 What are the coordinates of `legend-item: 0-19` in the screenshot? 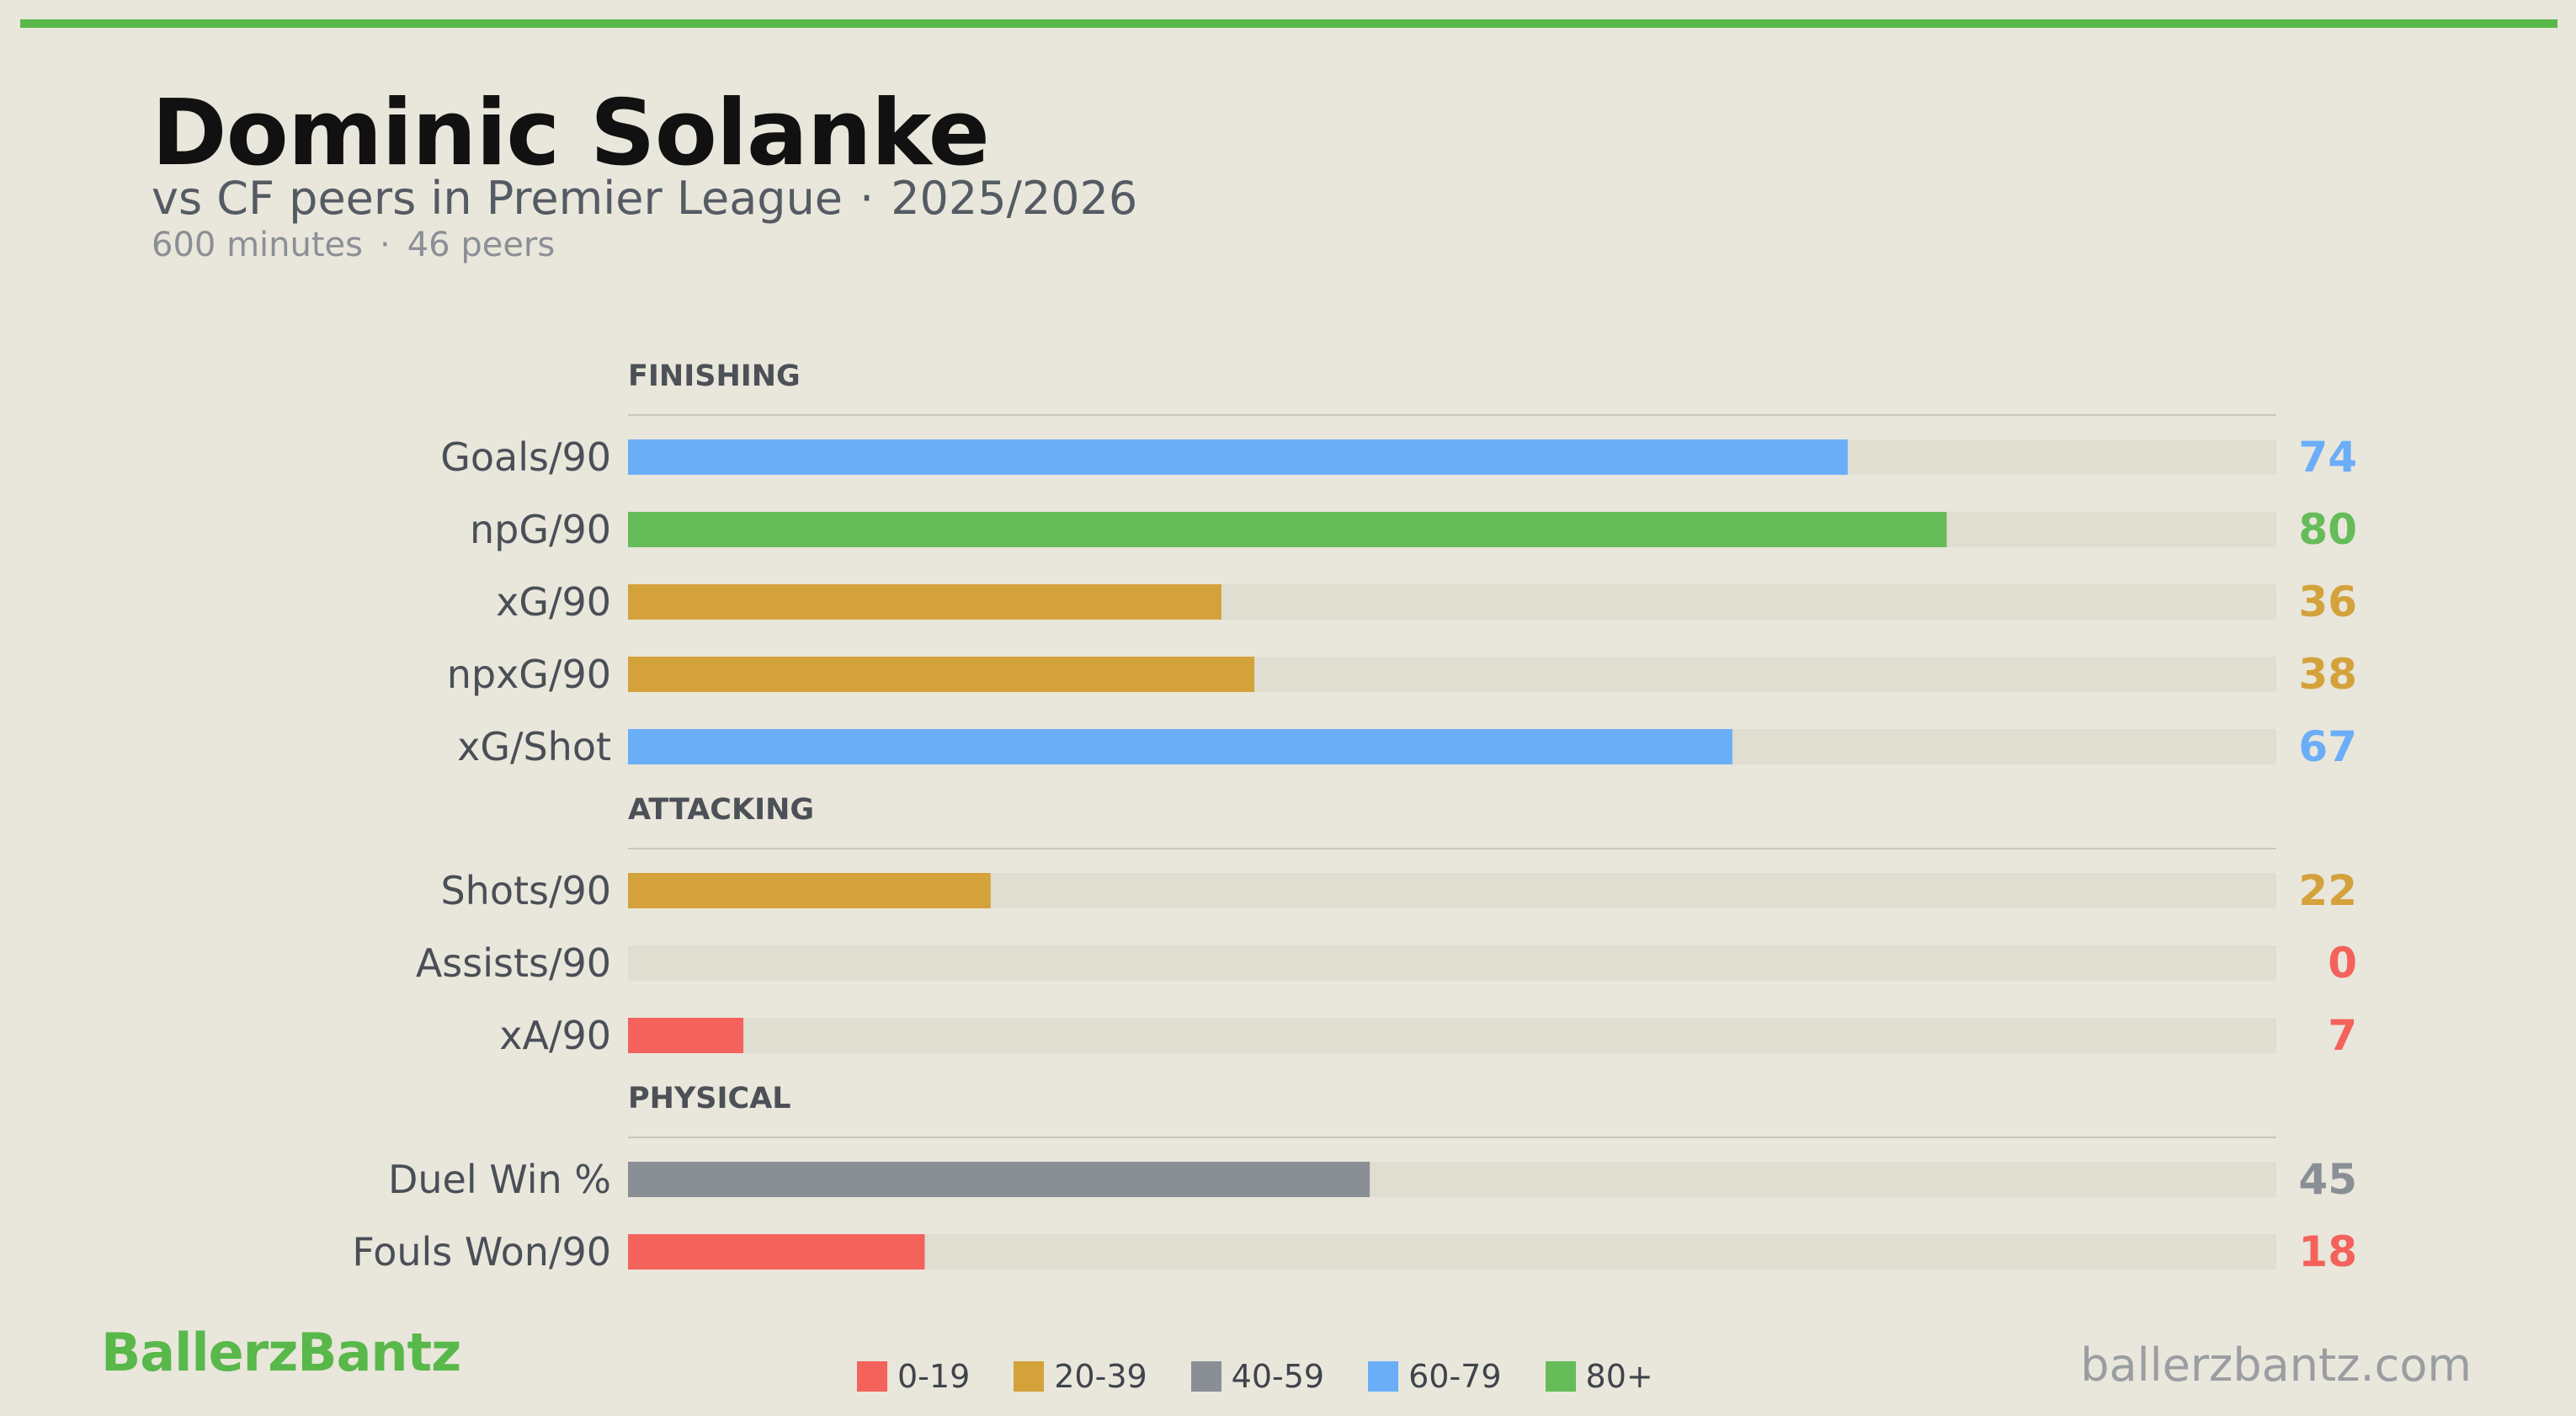 It's located at (914, 1376).